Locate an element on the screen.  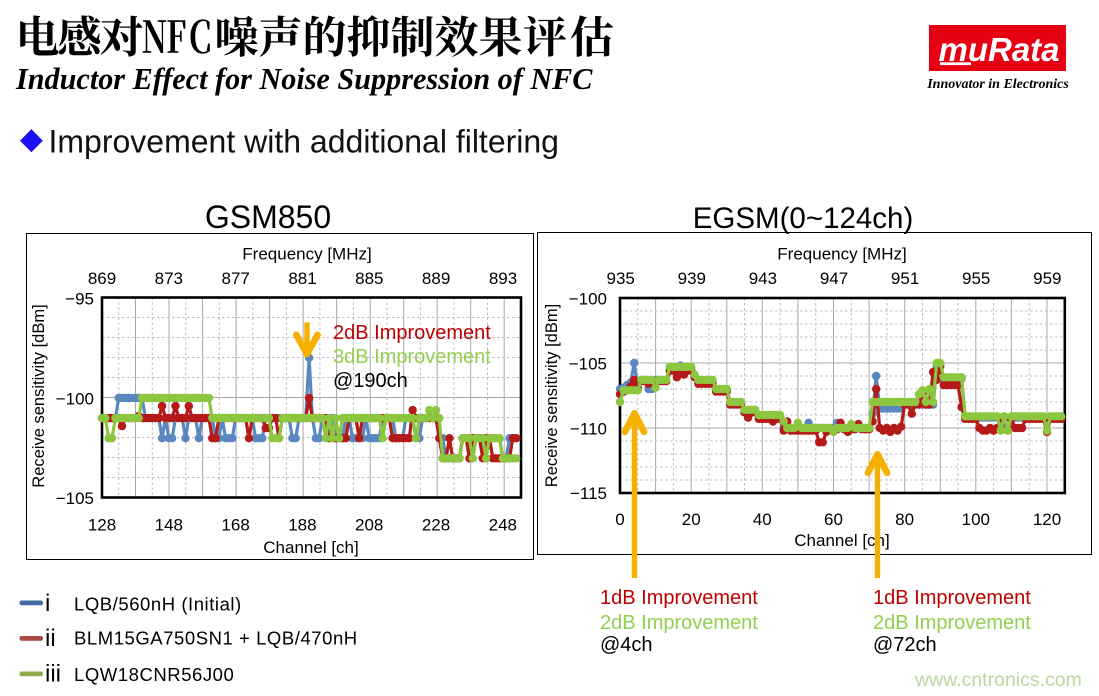
svg-text: 893 is located at coordinates (503, 278).